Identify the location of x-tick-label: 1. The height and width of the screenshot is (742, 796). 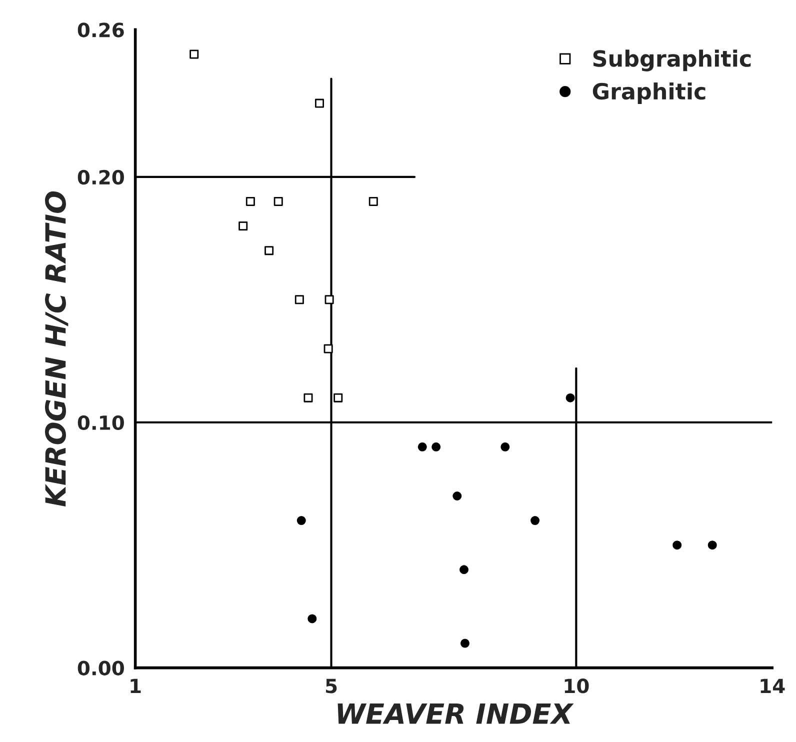
(135, 685).